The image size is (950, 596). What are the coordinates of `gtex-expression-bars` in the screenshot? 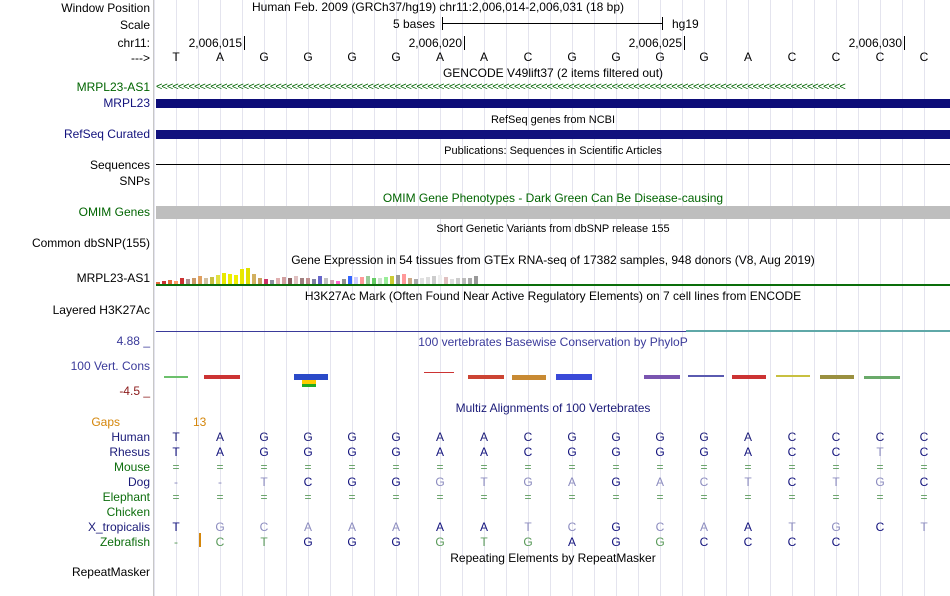 It's located at (346, 276).